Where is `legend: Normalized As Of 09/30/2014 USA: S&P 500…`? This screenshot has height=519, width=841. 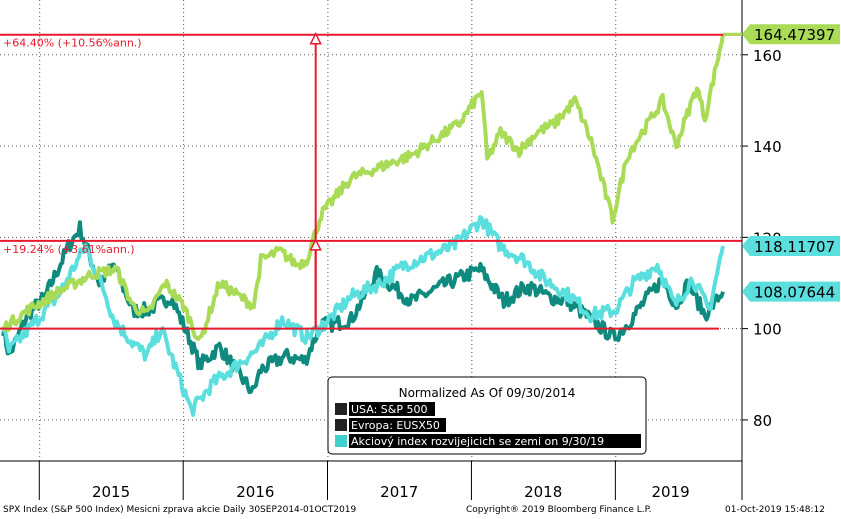
legend: Normalized As Of 09/30/2014 USA: S&P 500… is located at coordinates (487, 415).